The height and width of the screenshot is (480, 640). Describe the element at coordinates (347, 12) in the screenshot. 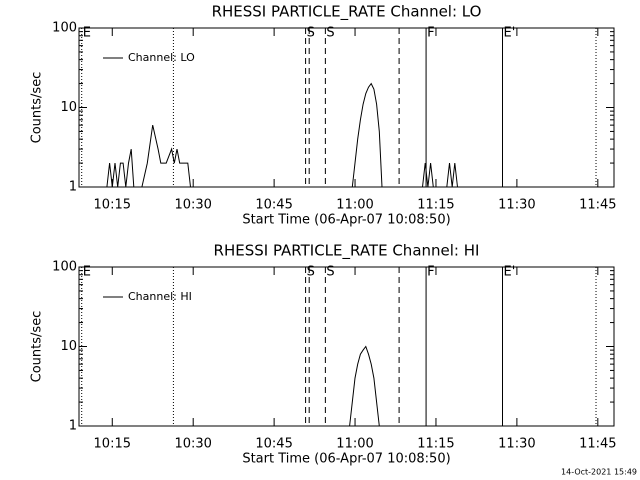

I see `chart-title: RHESSI PARTICLE_RATE Channel: LO` at that location.